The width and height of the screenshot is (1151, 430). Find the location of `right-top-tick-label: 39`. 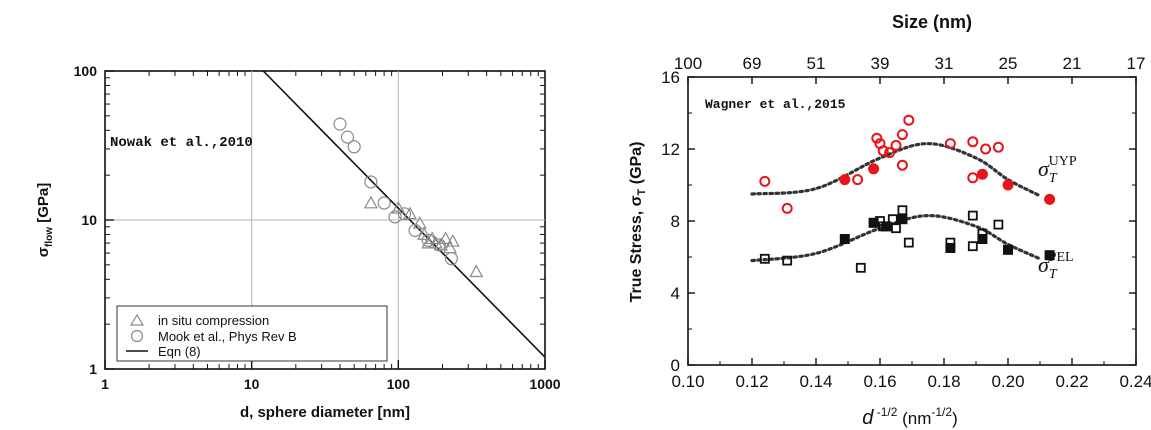

right-top-tick-label: 39 is located at coordinates (880, 63).